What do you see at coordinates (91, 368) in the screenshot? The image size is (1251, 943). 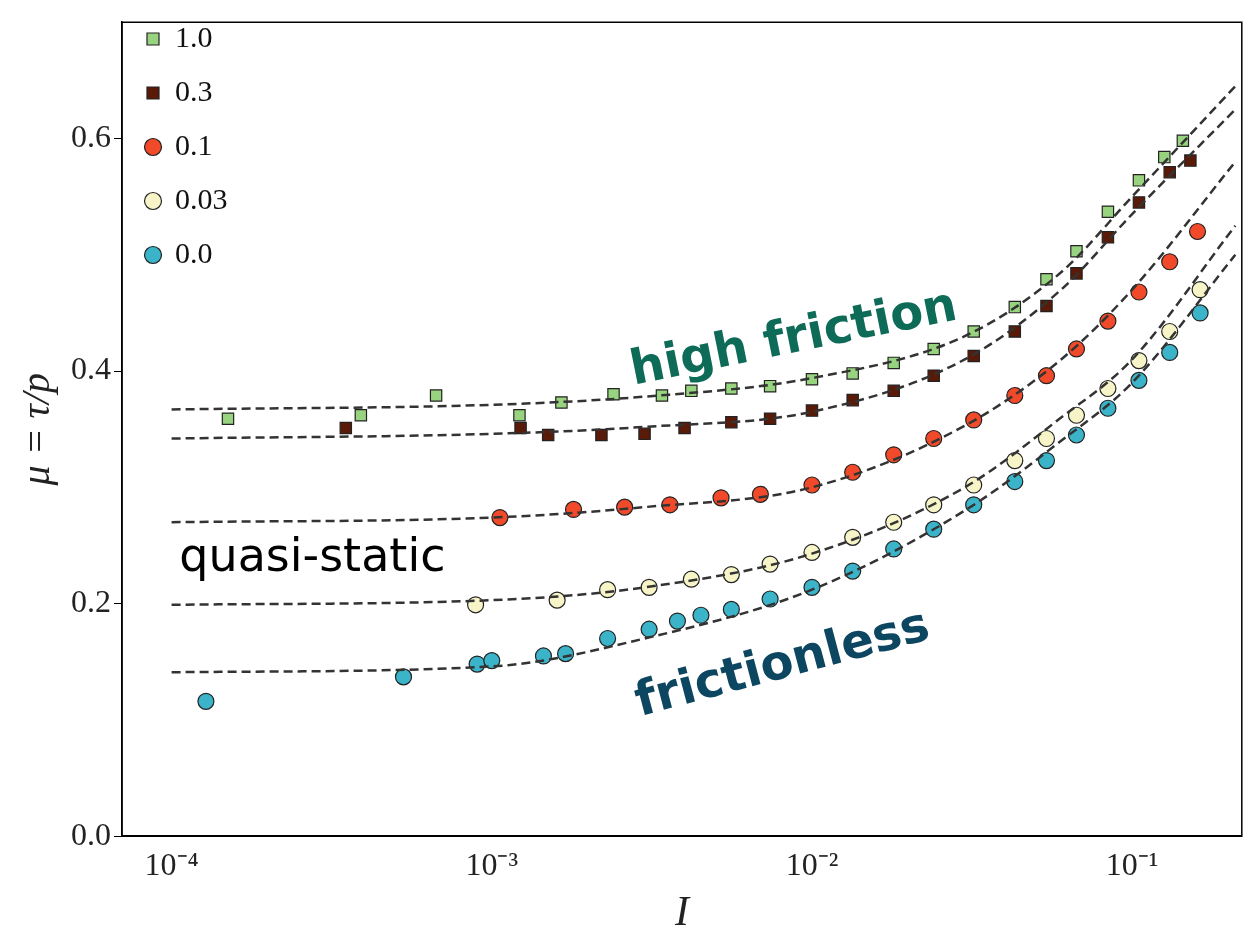 I see `y-tick-label: 0.4` at bounding box center [91, 368].